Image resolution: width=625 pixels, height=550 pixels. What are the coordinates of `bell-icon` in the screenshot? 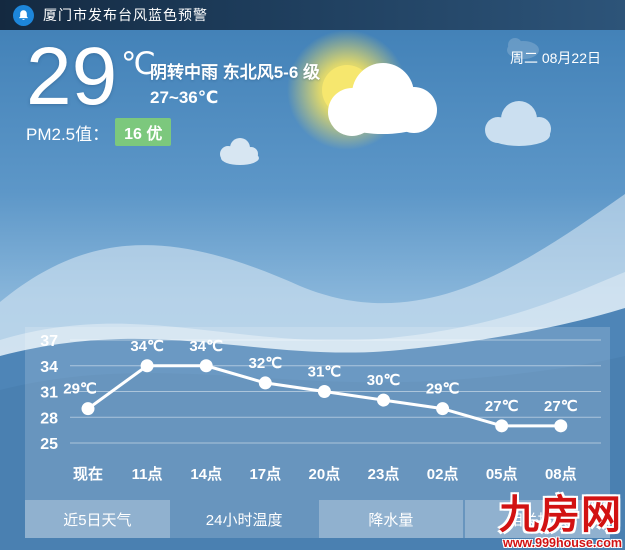 It's located at (23, 15).